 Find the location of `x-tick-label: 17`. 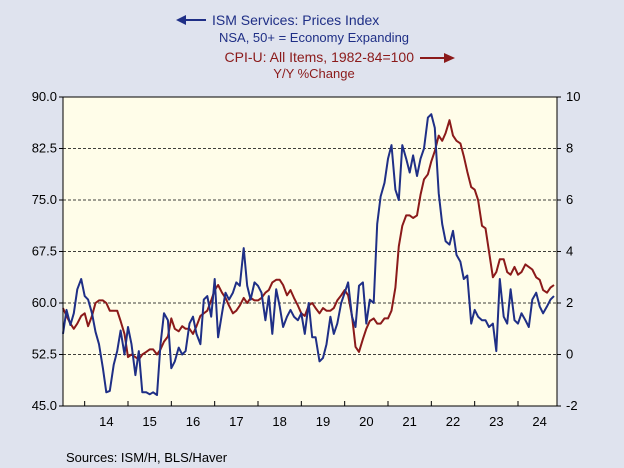

x-tick-label: 17 is located at coordinates (236, 421).